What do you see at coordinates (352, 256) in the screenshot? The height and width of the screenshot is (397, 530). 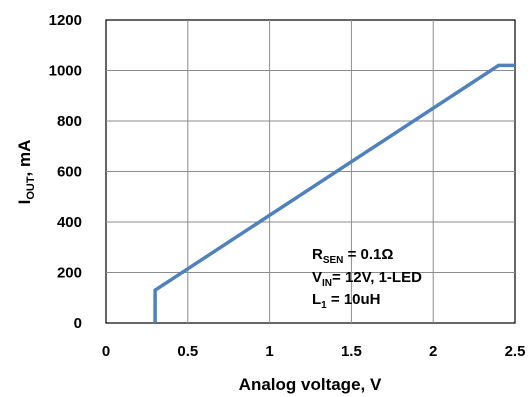 I see `annotation-rsen: RSEN = 0.1Ω` at bounding box center [352, 256].